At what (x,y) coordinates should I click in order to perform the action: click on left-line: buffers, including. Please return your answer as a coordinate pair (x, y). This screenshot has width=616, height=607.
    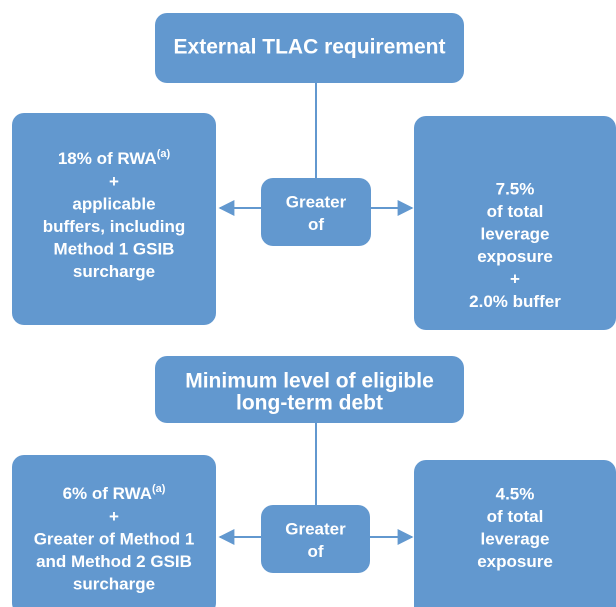
    Looking at the image, I should click on (114, 226).